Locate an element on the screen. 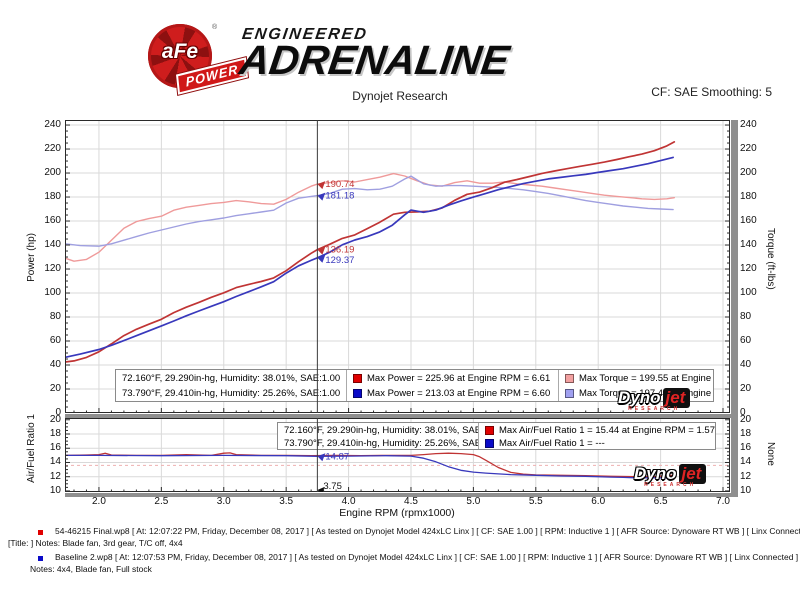 The image size is (800, 600). light-red-square-icon is located at coordinates (569, 378).